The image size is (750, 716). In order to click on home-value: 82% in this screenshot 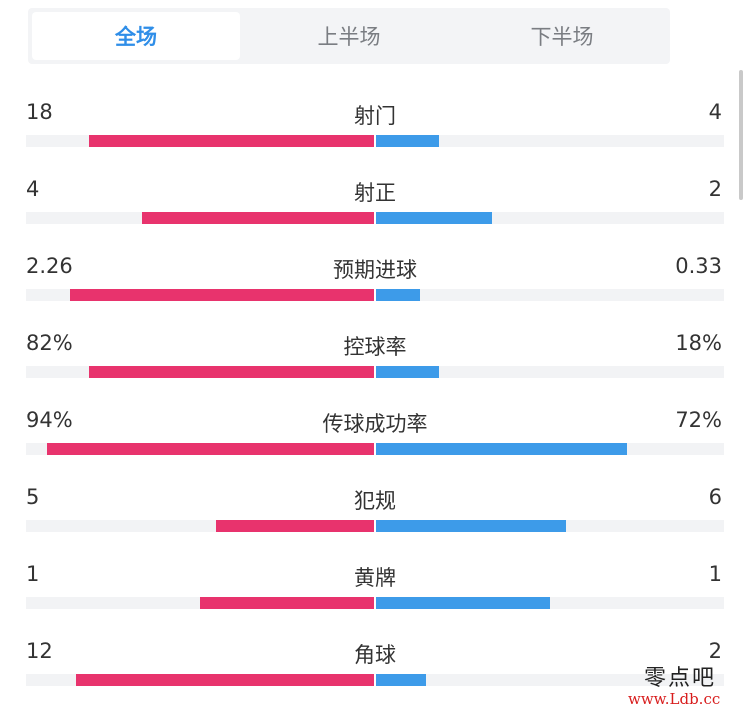, I will do `click(49, 343)`.